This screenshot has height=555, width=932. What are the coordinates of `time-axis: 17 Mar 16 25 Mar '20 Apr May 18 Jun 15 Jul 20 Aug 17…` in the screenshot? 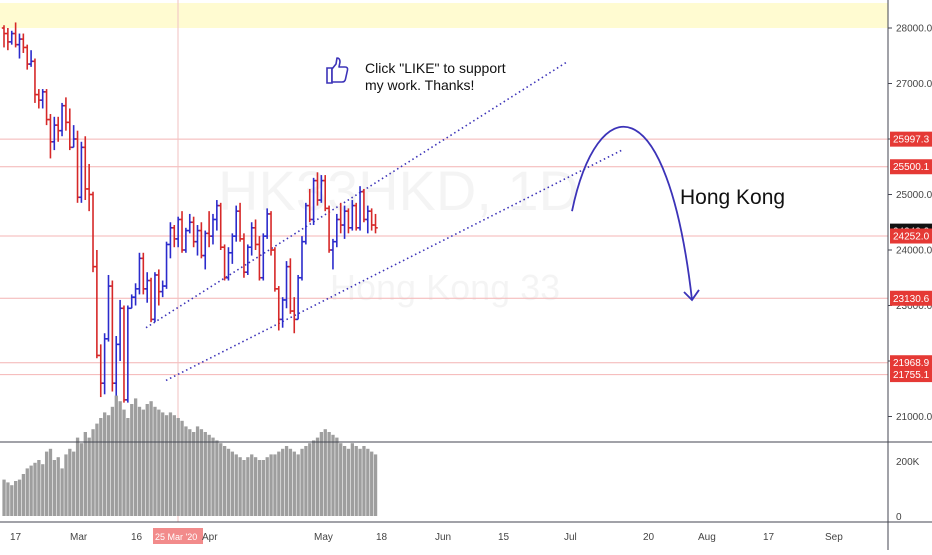 It's located at (426, 536).